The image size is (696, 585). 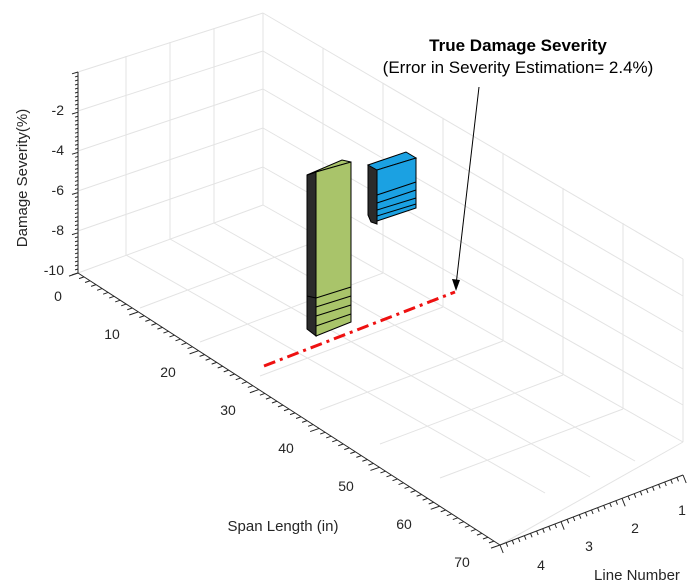 What do you see at coordinates (396, 189) in the screenshot?
I see `bar-blue-front` at bounding box center [396, 189].